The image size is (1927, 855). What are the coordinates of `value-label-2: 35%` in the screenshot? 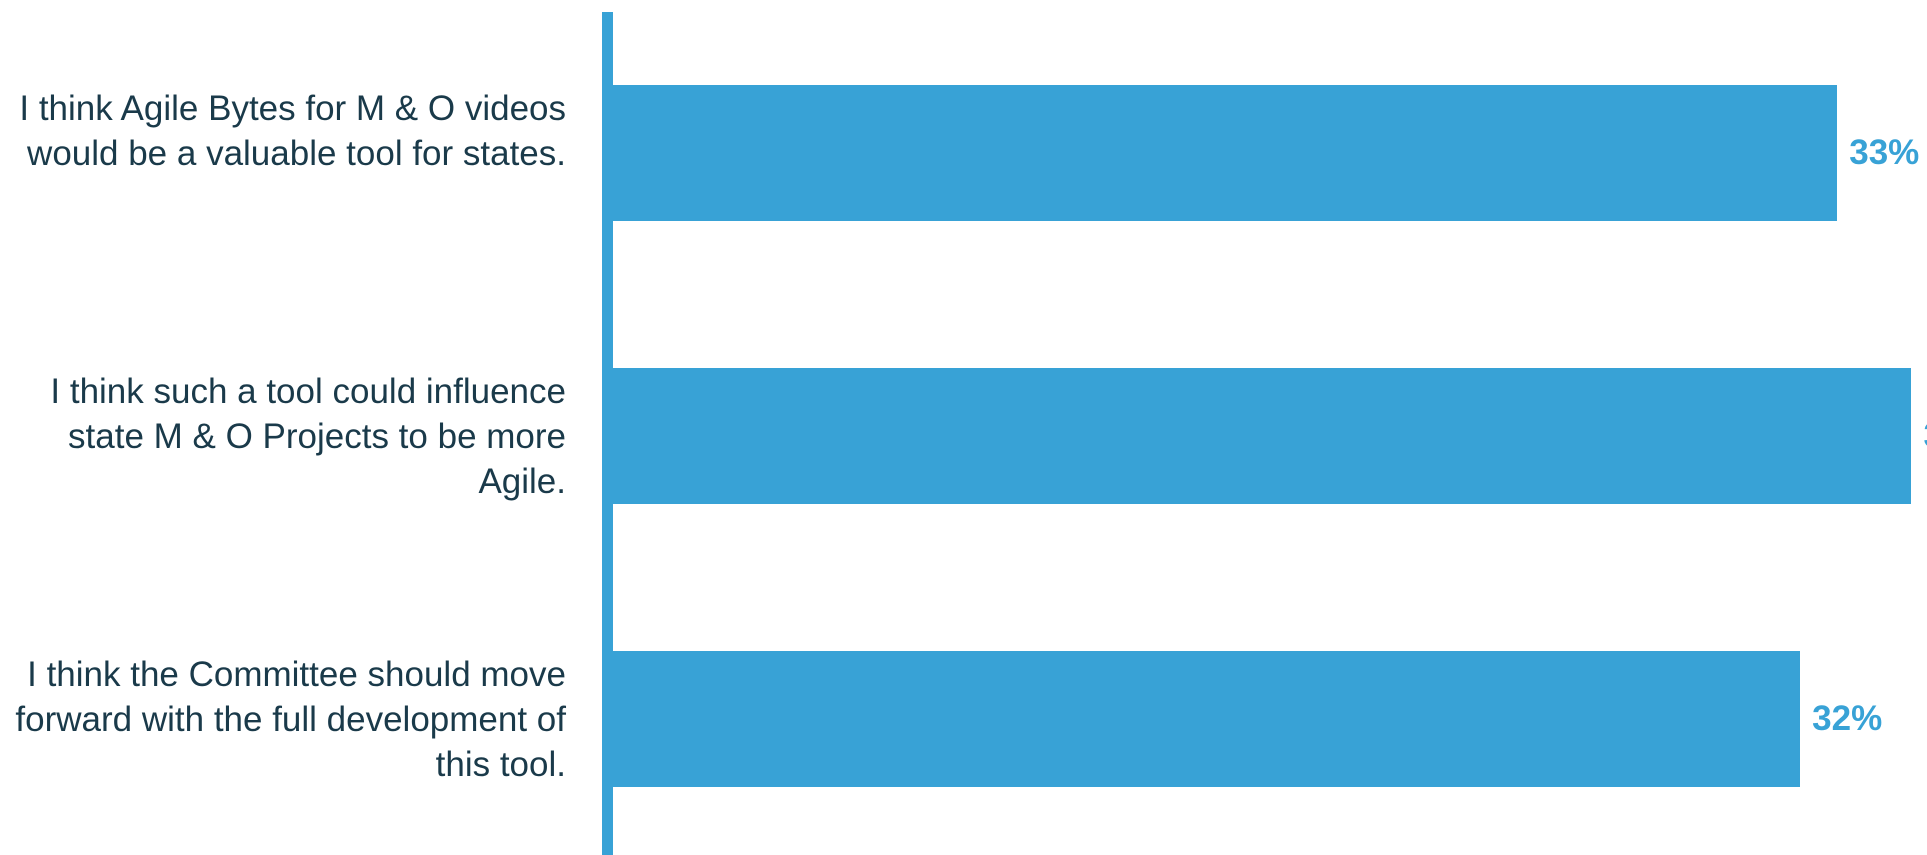 It's located at (1925, 436).